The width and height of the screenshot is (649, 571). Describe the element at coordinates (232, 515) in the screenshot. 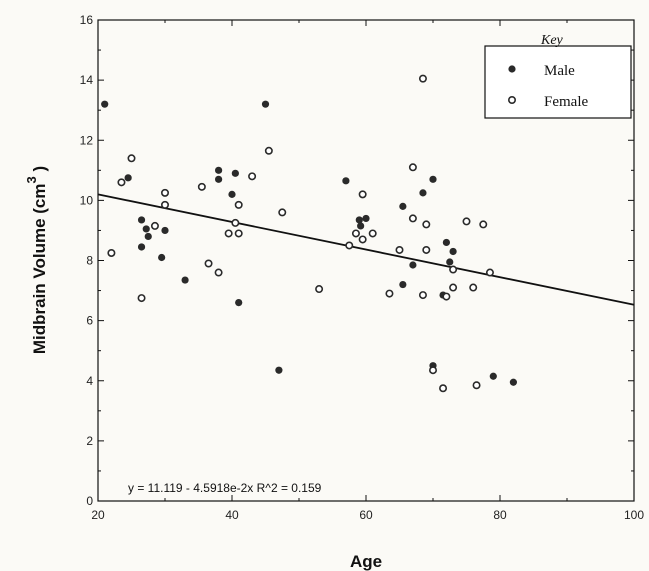

I see `x-tick-label: 40` at that location.